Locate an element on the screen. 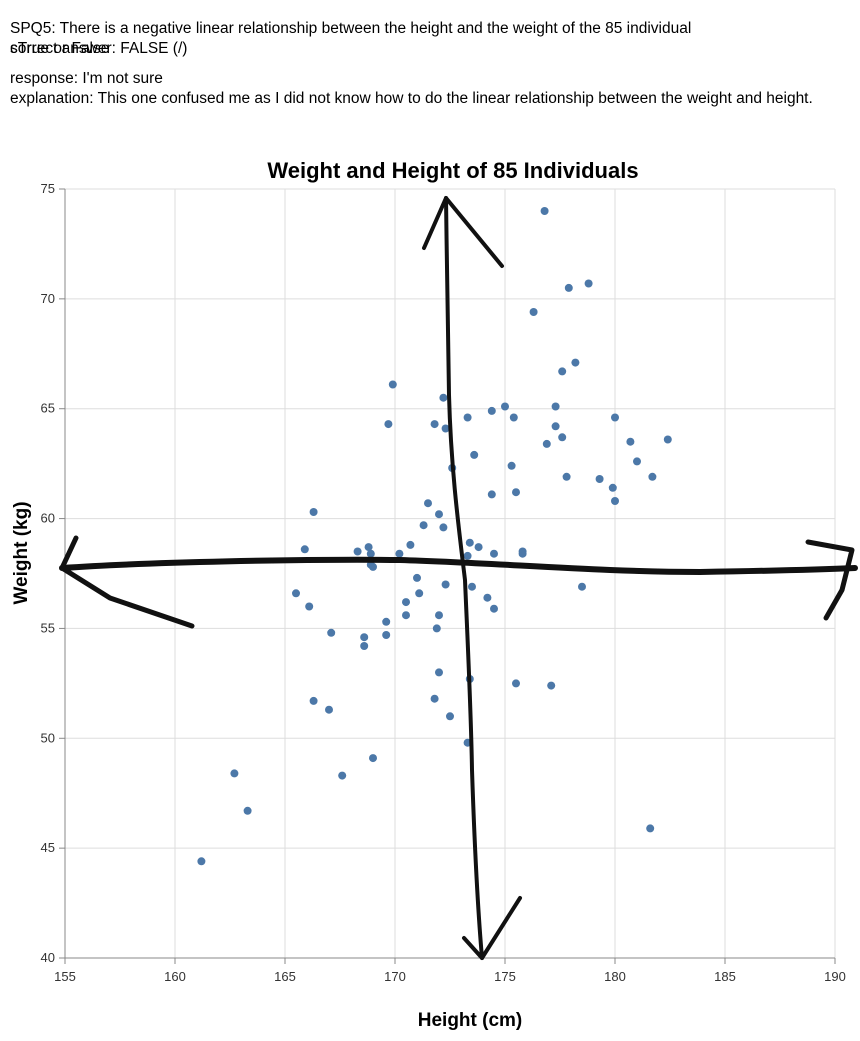 This screenshot has width=860, height=1041. correct-answer-text: correct answer: FALSE (/) is located at coordinates (99, 48).